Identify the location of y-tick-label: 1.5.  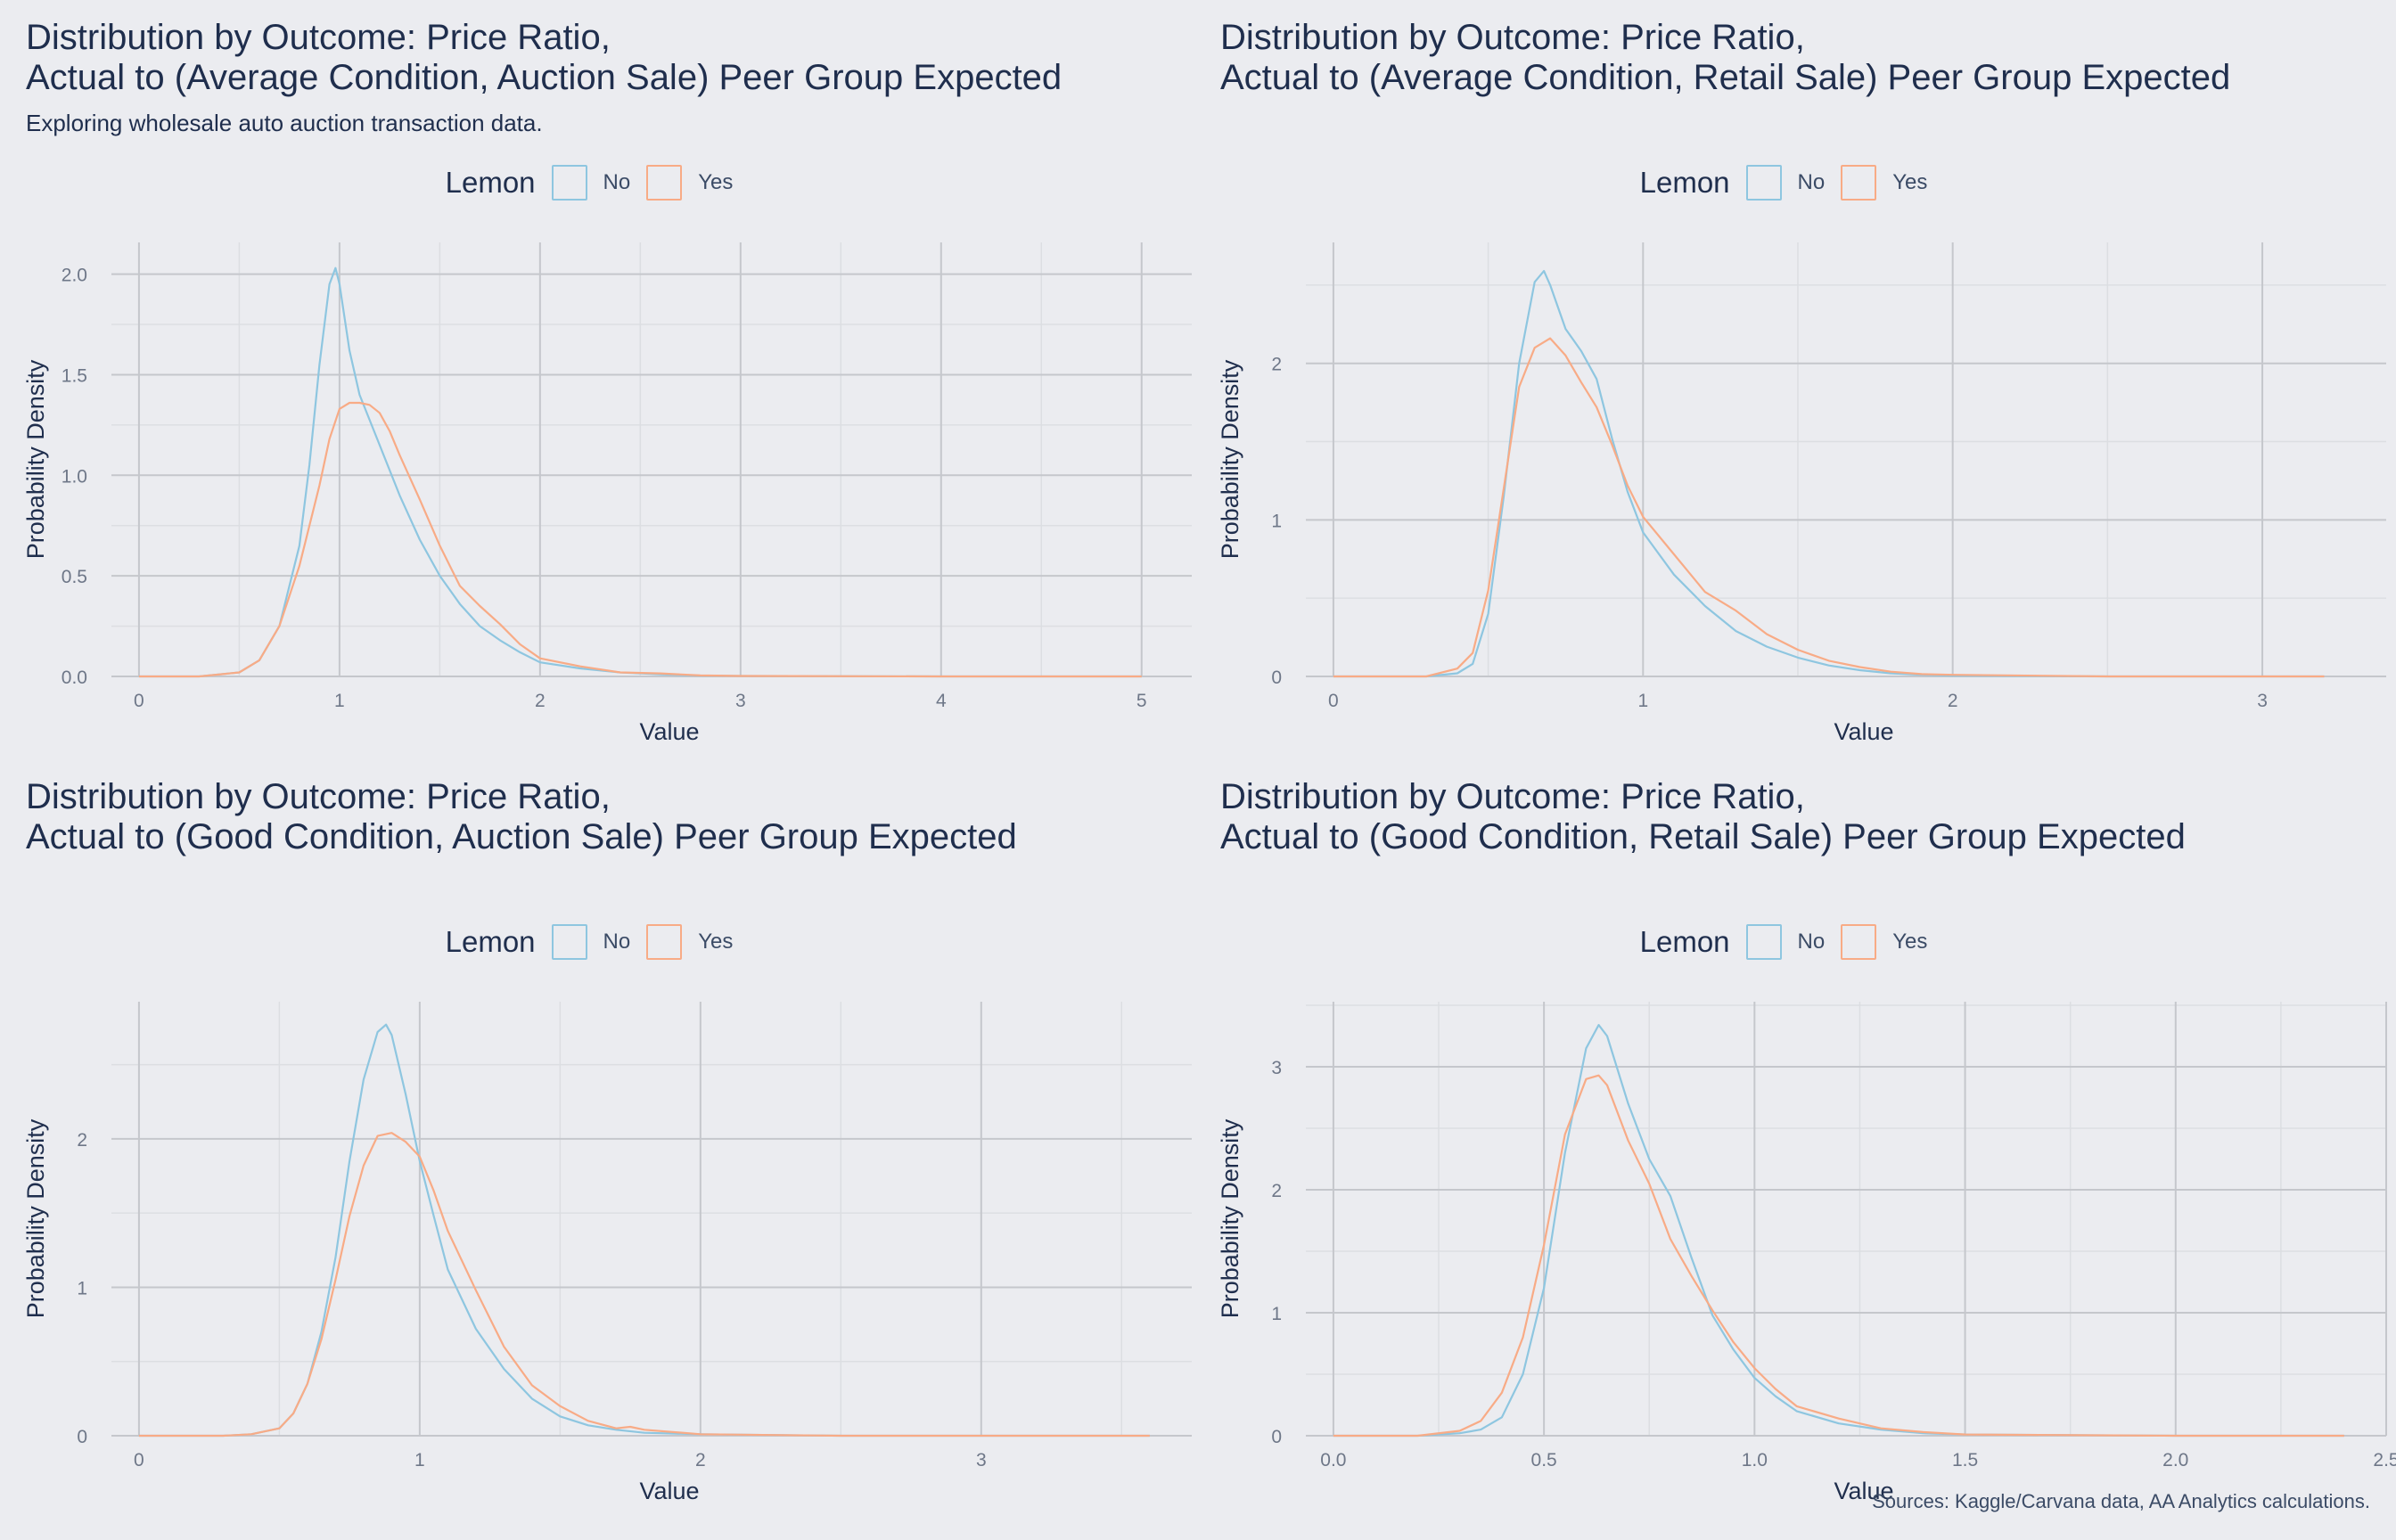
(74, 375).